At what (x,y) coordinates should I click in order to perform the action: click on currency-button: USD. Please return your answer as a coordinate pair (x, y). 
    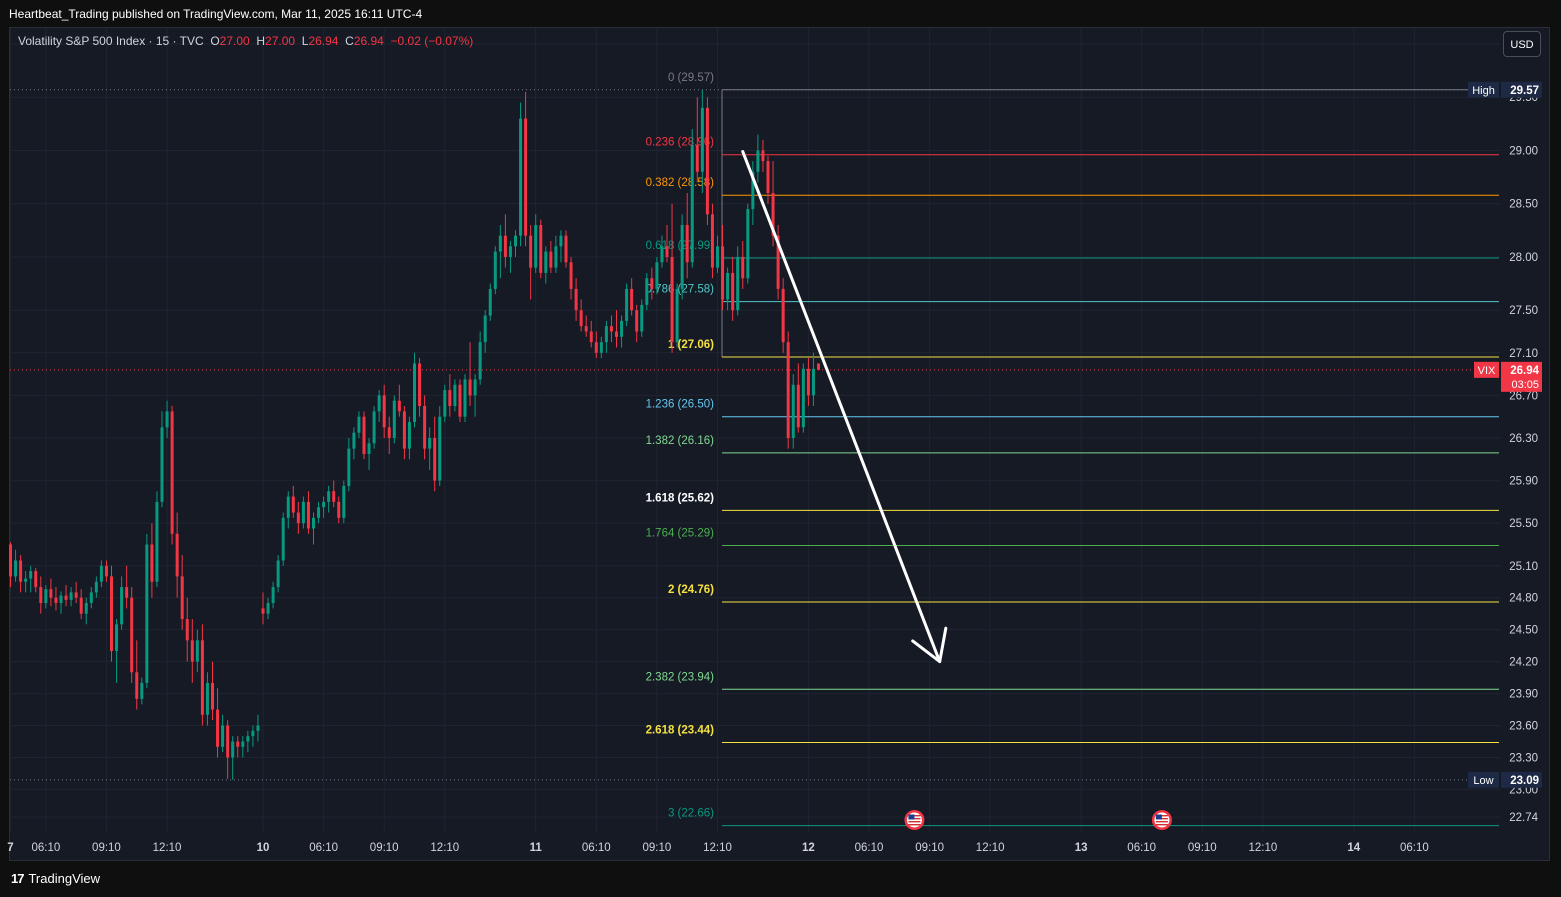
    Looking at the image, I should click on (1522, 44).